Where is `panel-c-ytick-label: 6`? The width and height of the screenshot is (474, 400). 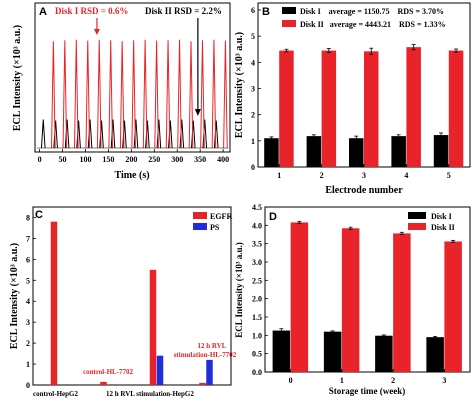
panel-c-ytick-label: 6 is located at coordinates (28, 259).